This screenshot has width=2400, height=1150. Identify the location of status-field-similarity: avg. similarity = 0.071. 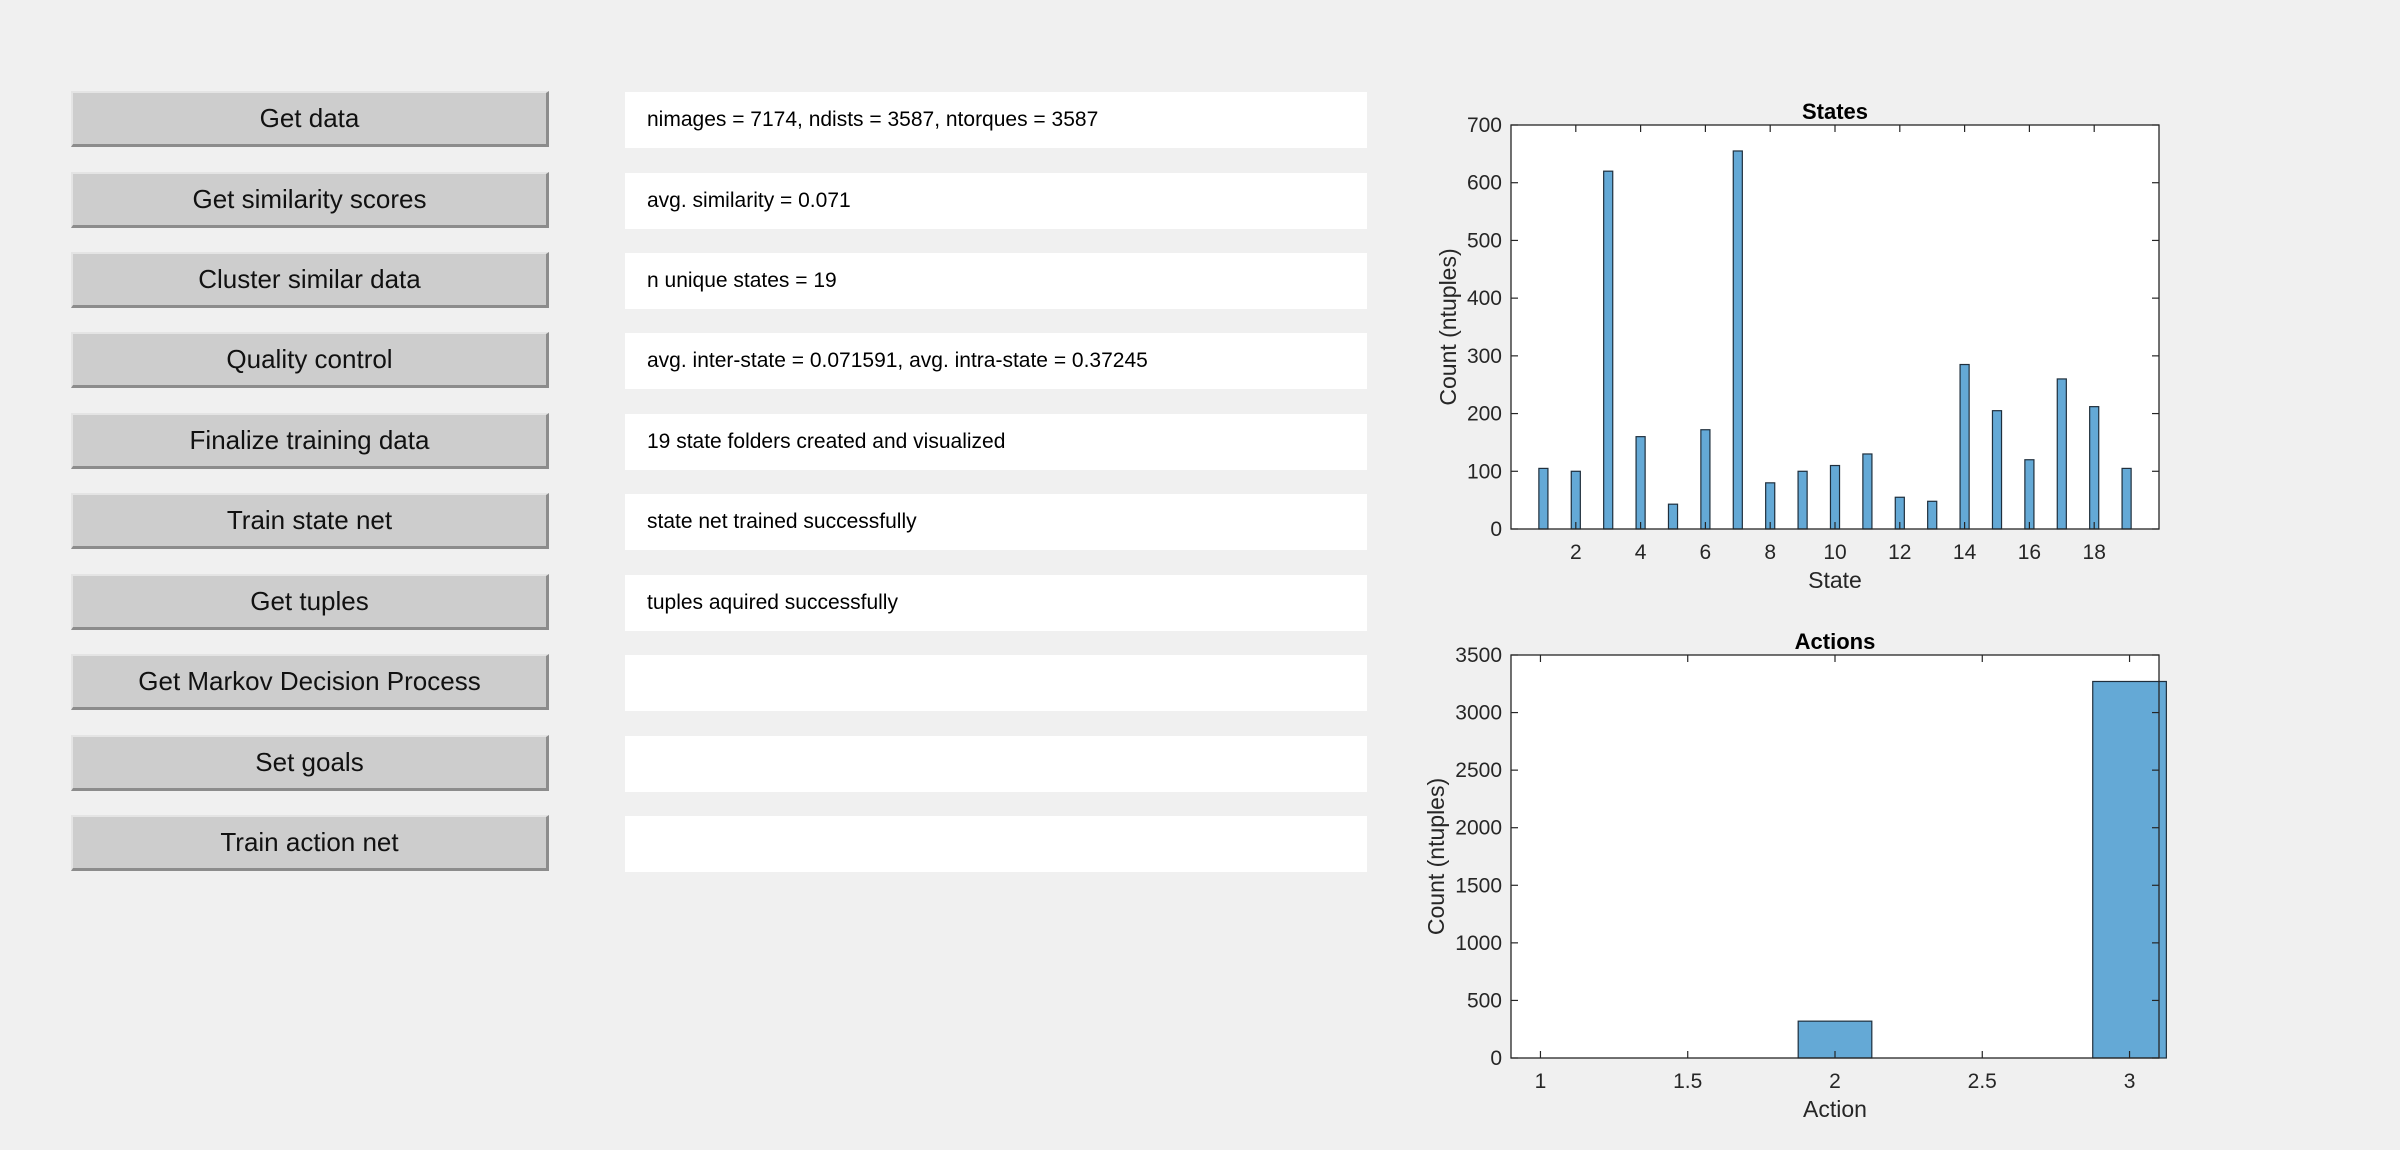
(996, 201).